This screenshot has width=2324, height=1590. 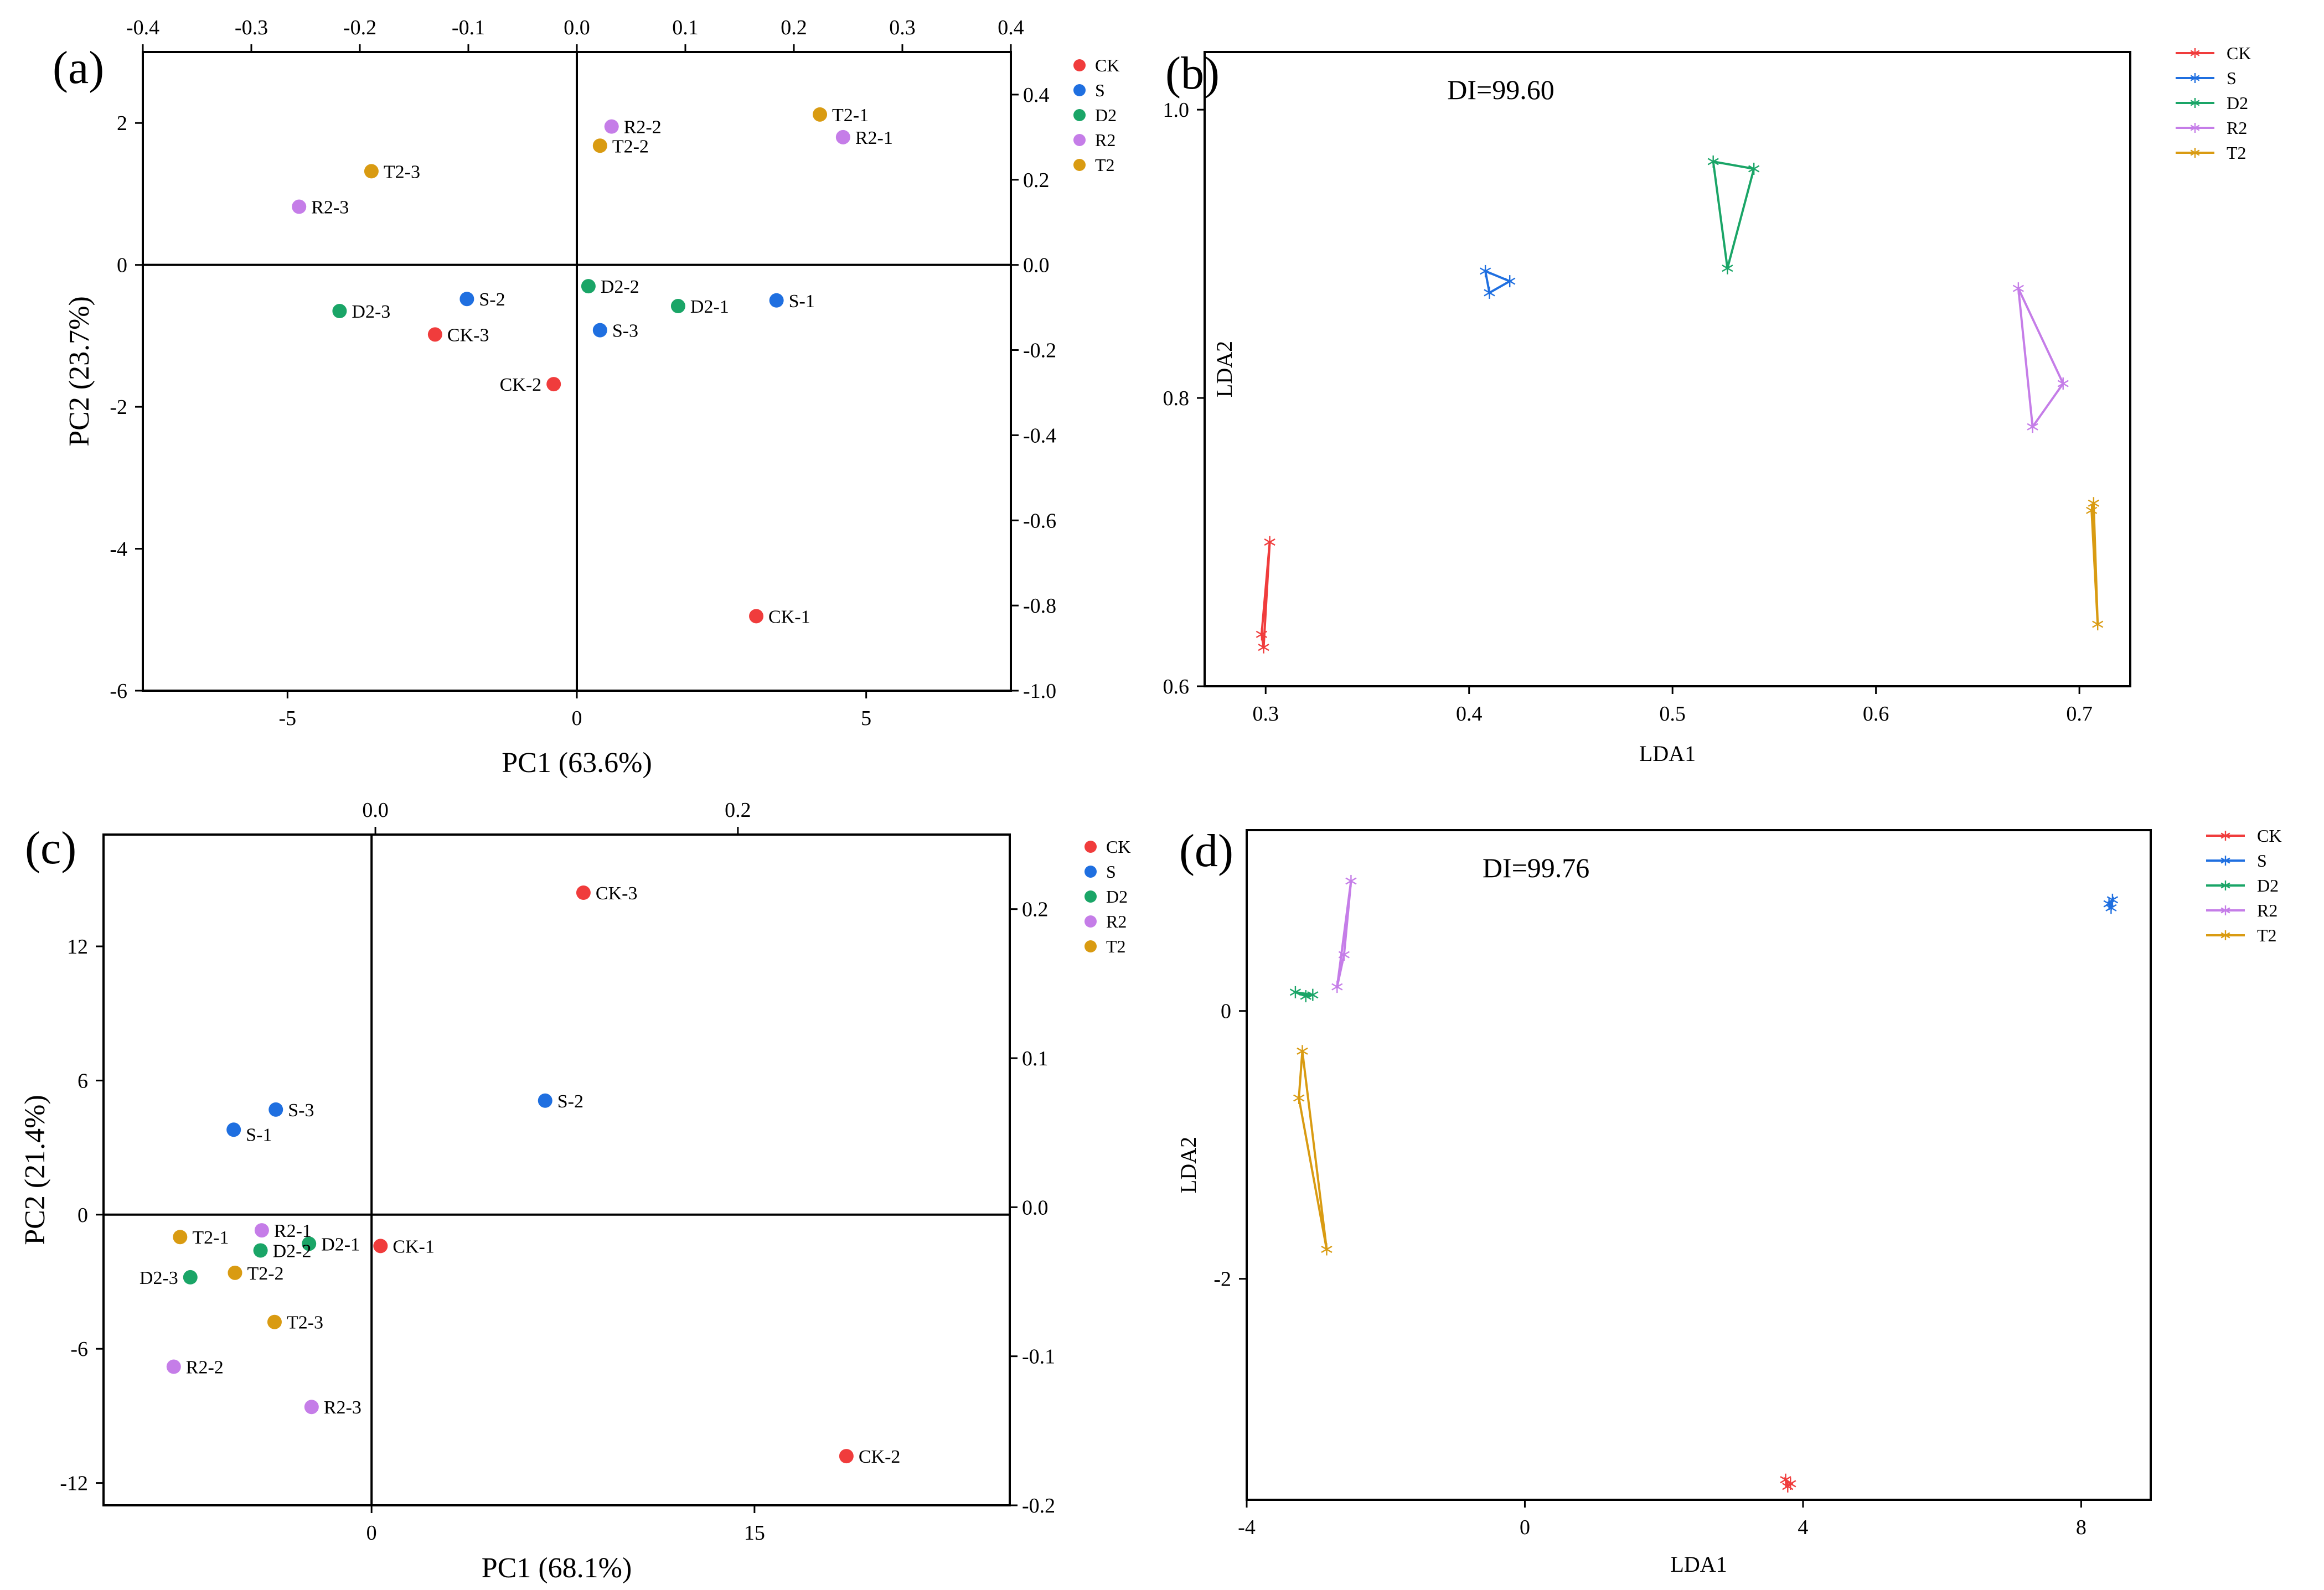 What do you see at coordinates (375, 810) in the screenshot?
I see `top-tick-label: 0.0` at bounding box center [375, 810].